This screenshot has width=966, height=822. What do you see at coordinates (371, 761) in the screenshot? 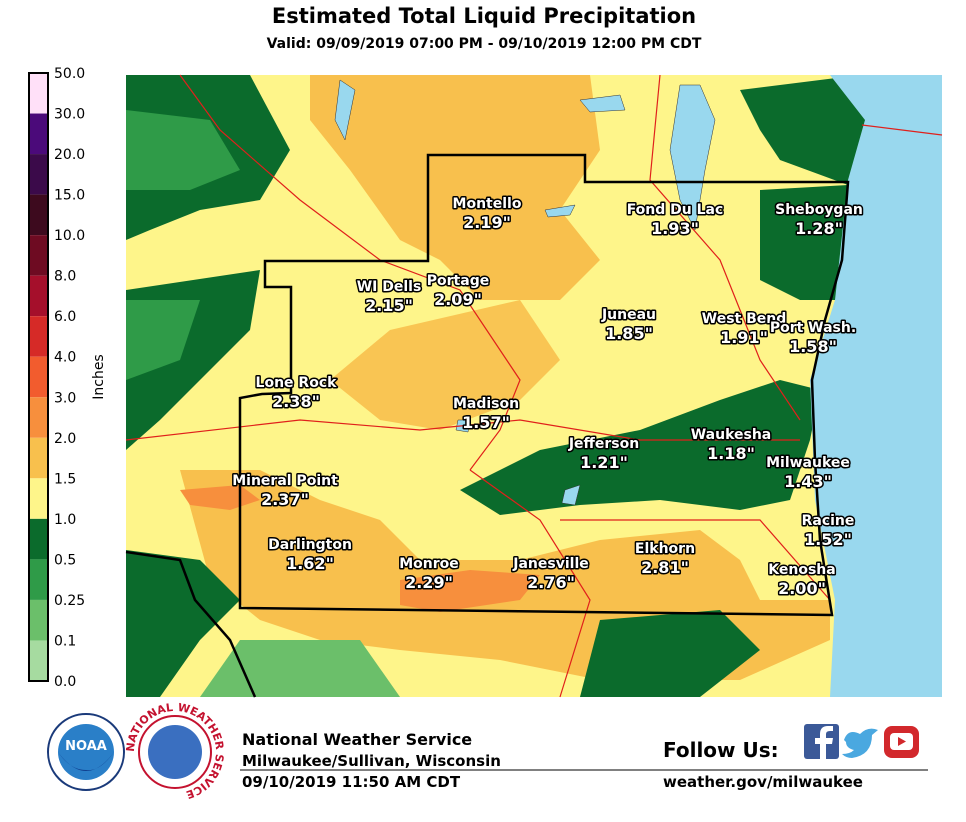
I see `location: Milwaukee/Sullivan, Wisconsin` at bounding box center [371, 761].